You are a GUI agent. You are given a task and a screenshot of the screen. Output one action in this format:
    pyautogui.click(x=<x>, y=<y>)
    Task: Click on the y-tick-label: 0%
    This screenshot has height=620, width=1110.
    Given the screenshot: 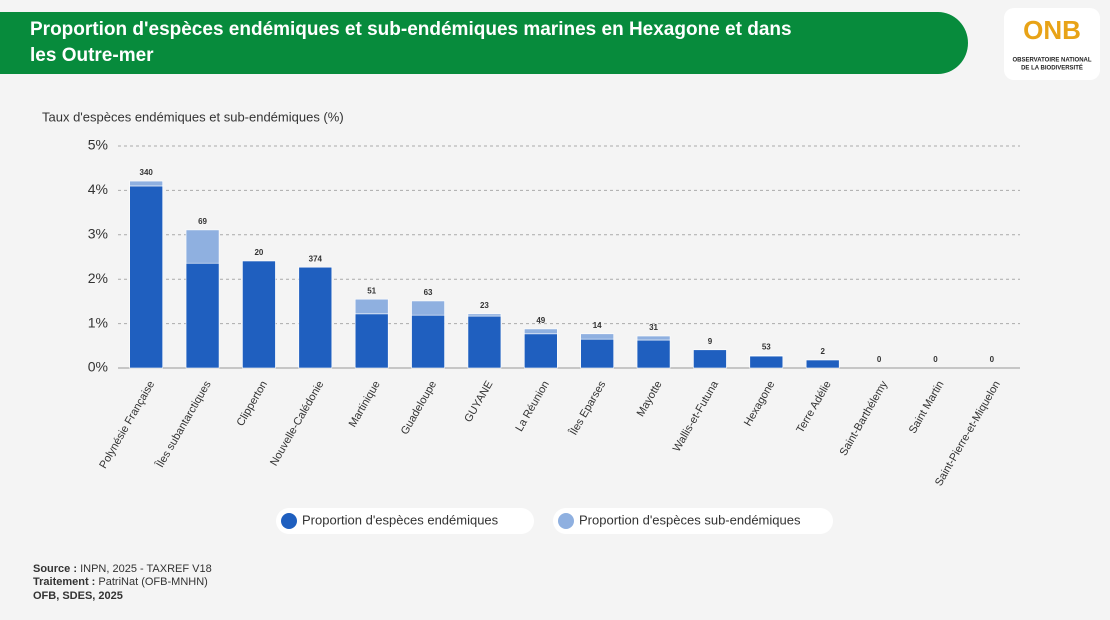 What is the action you would take?
    pyautogui.click(x=98, y=367)
    